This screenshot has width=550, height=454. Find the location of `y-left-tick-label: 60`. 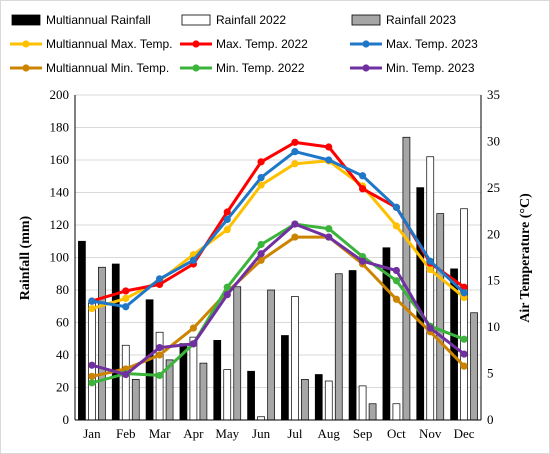

y-left-tick-label: 60 is located at coordinates (62, 322).